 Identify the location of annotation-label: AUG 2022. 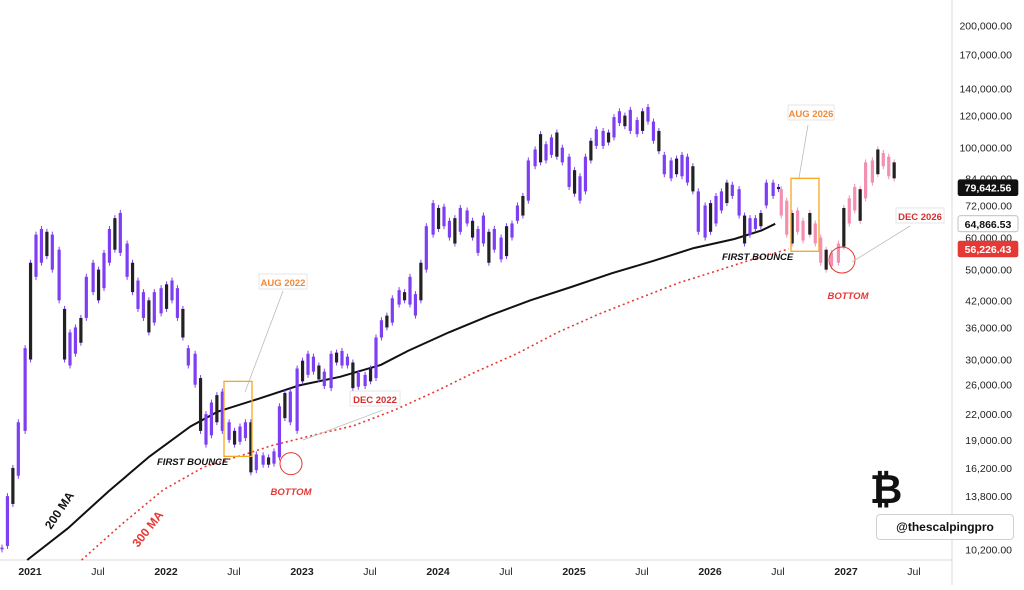
(283, 283).